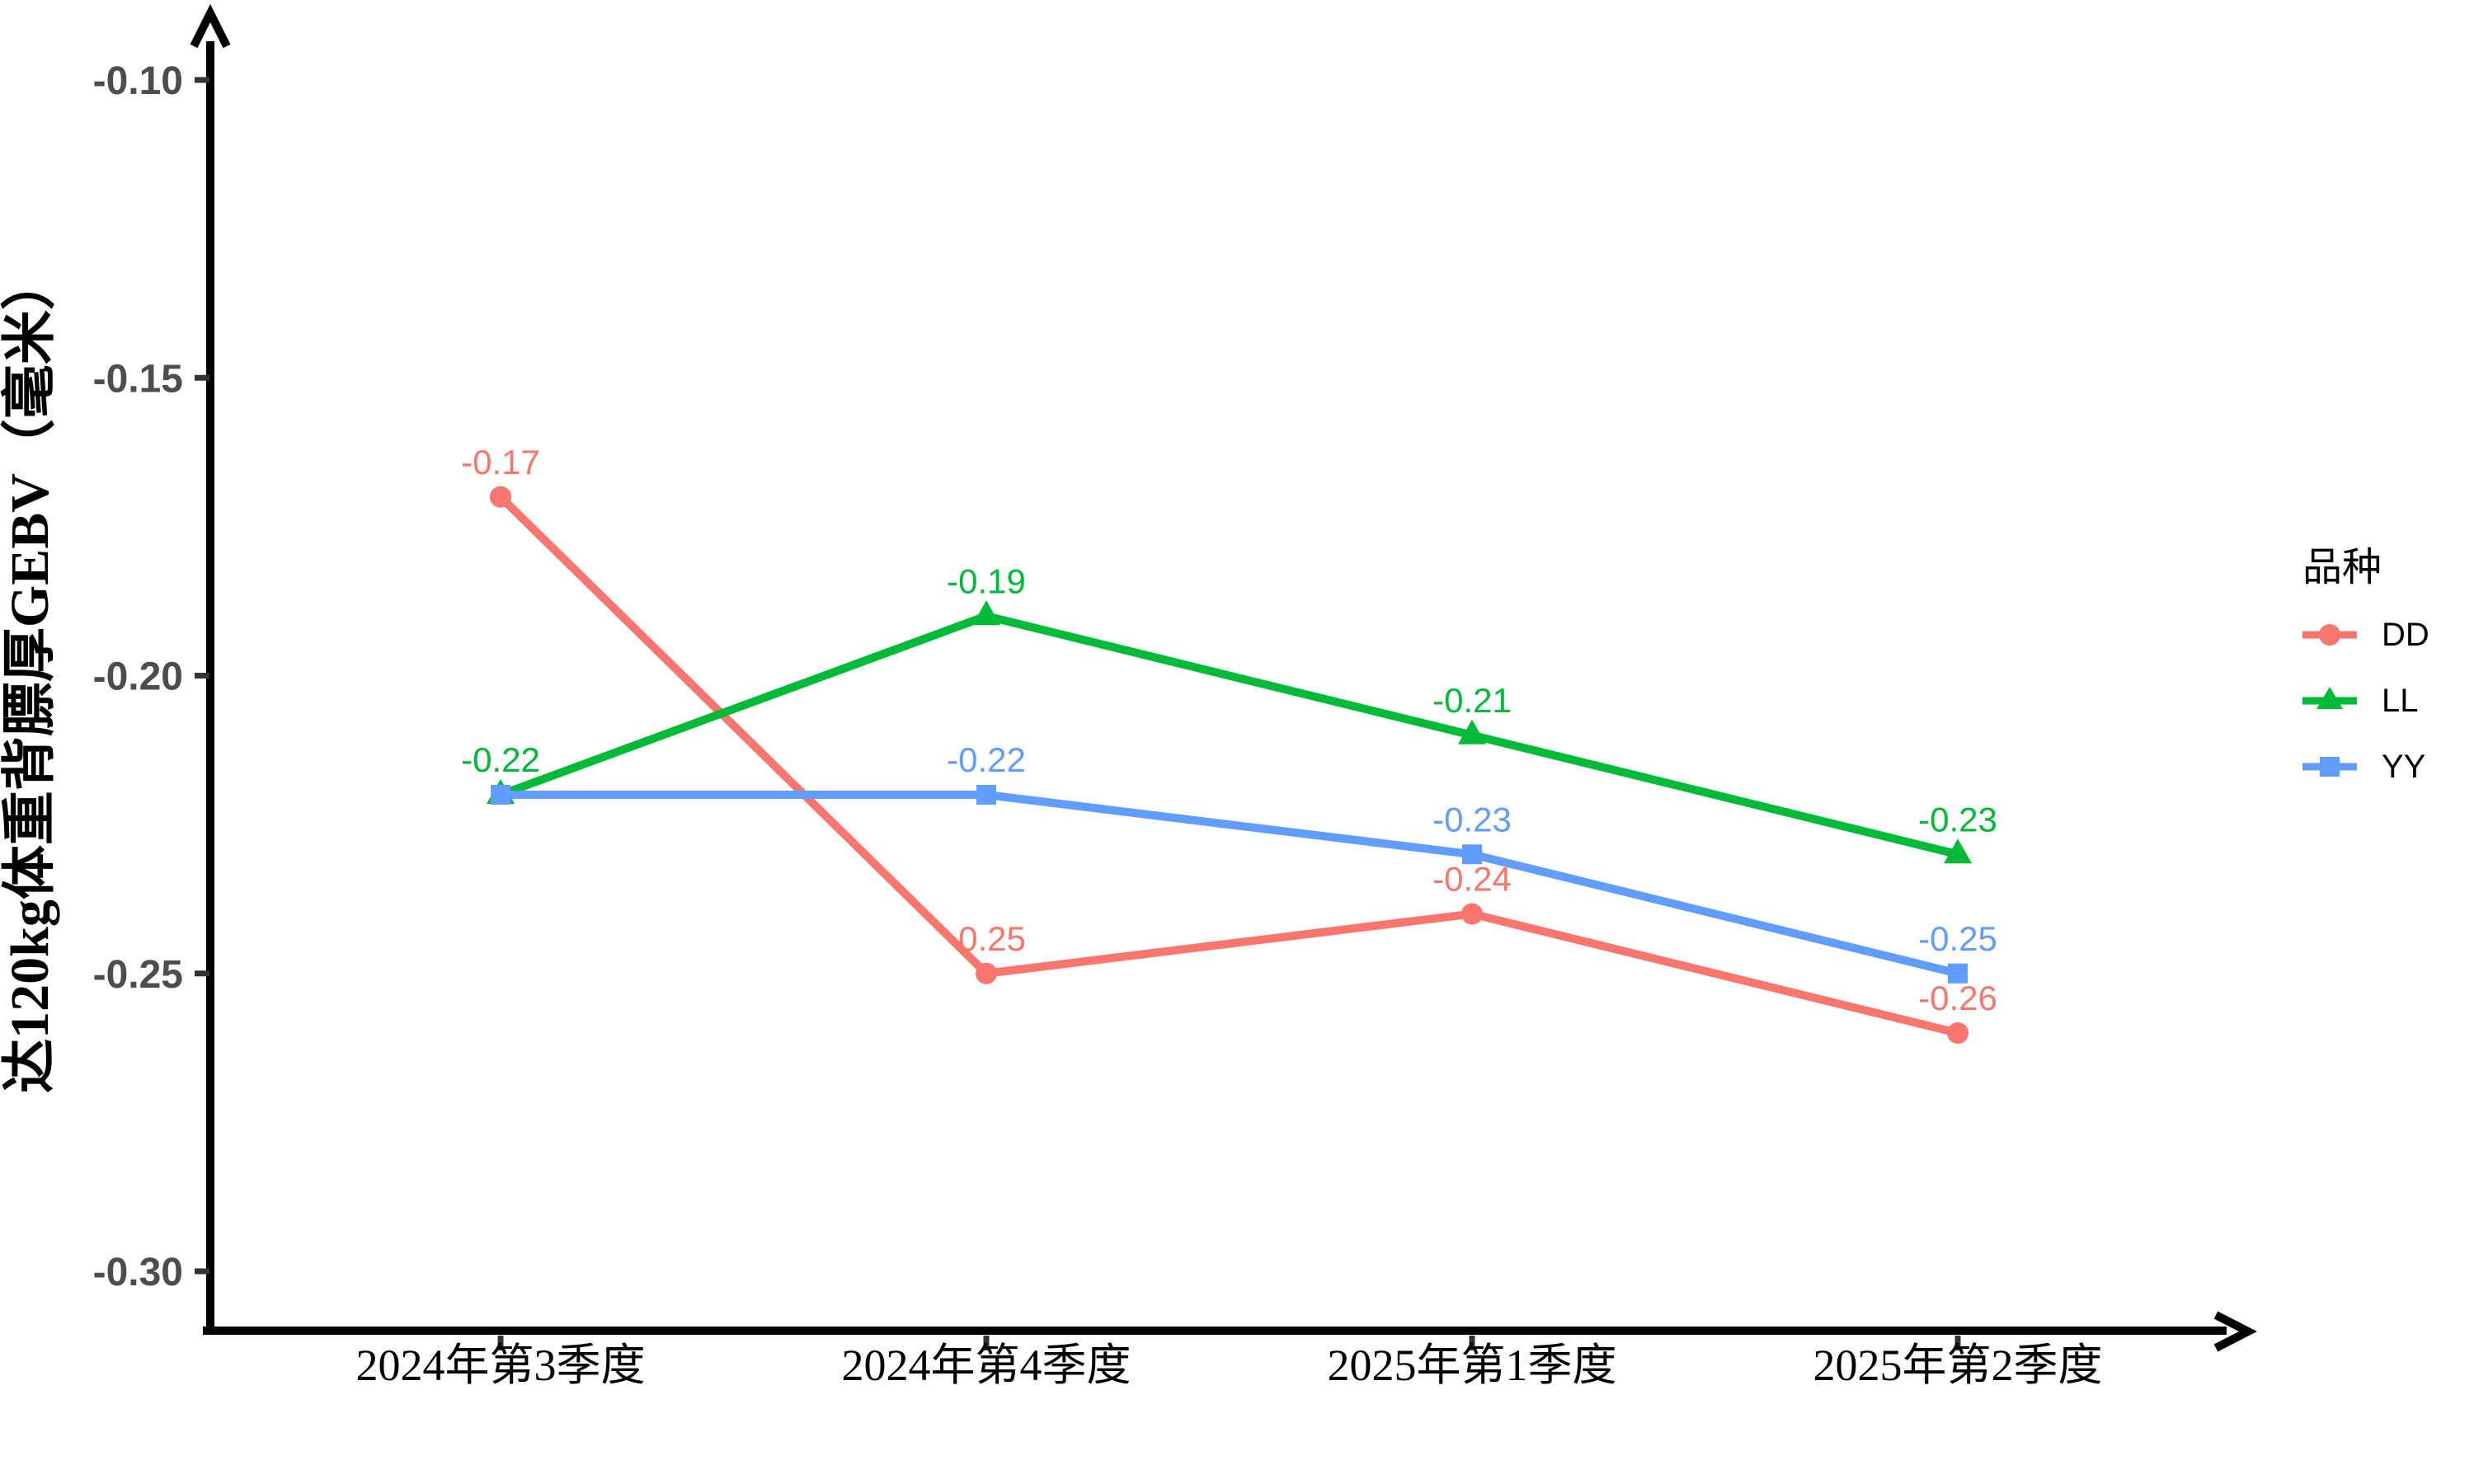 This screenshot has width=2474, height=1484. I want to click on point-label-dd-0: -0.17, so click(500, 462).